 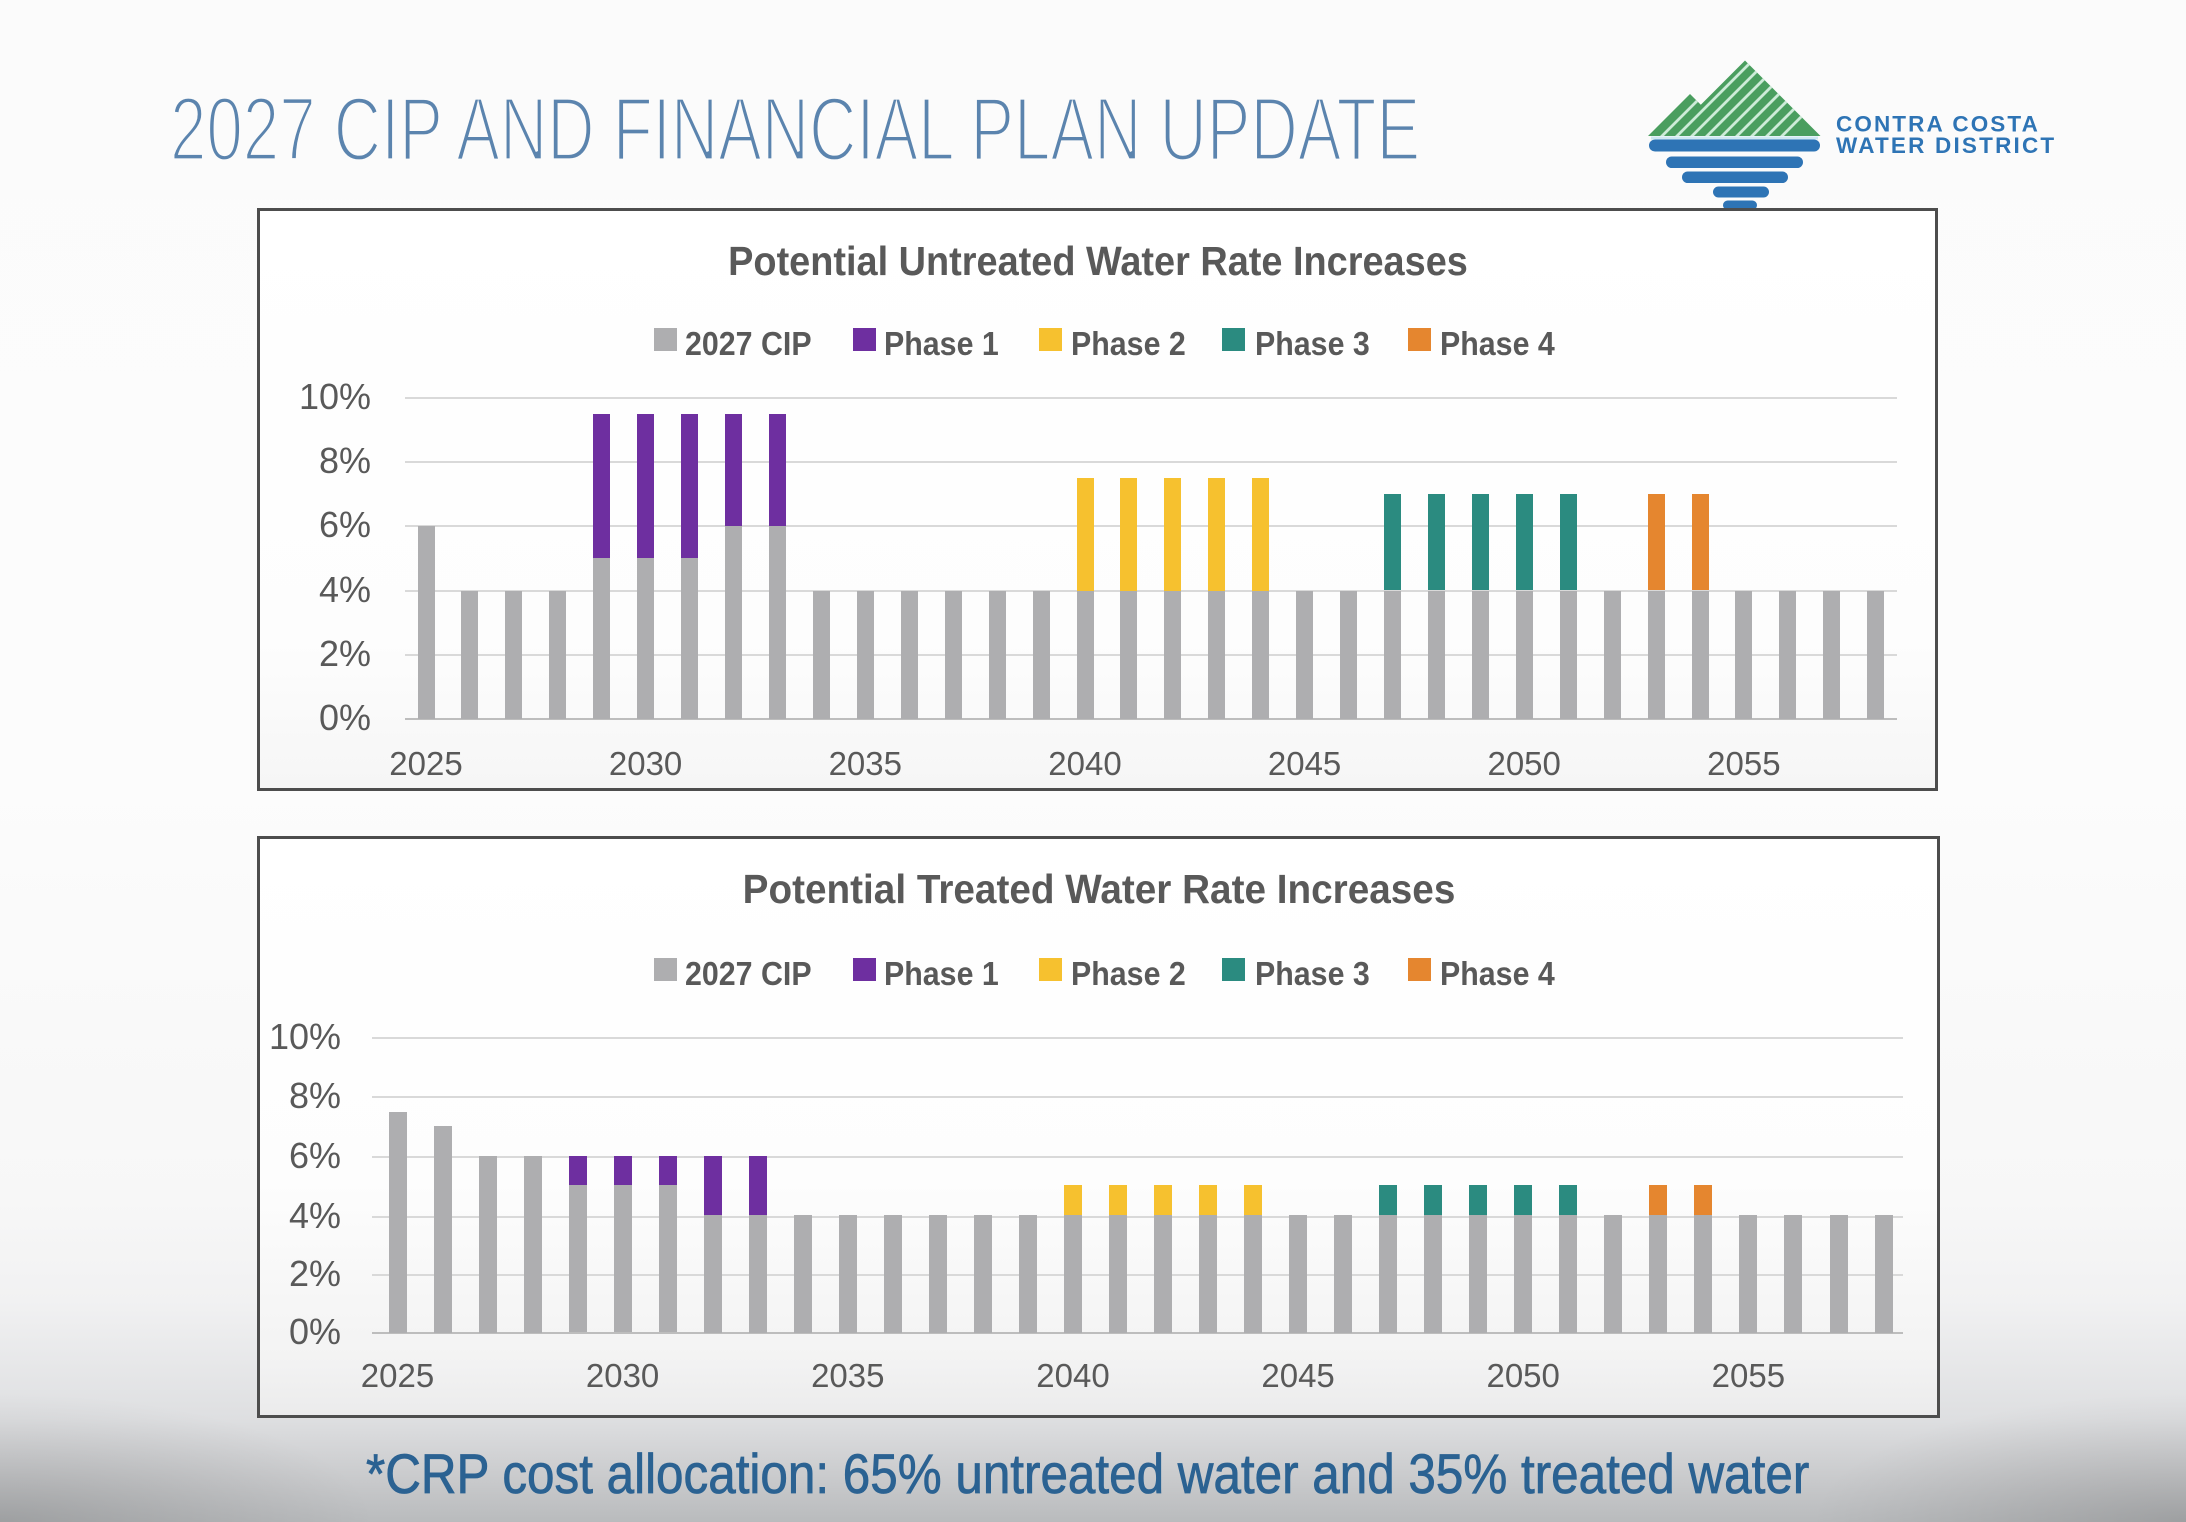 What do you see at coordinates (1938, 124) in the screenshot?
I see `svg-text: CONTRA COSTA` at bounding box center [1938, 124].